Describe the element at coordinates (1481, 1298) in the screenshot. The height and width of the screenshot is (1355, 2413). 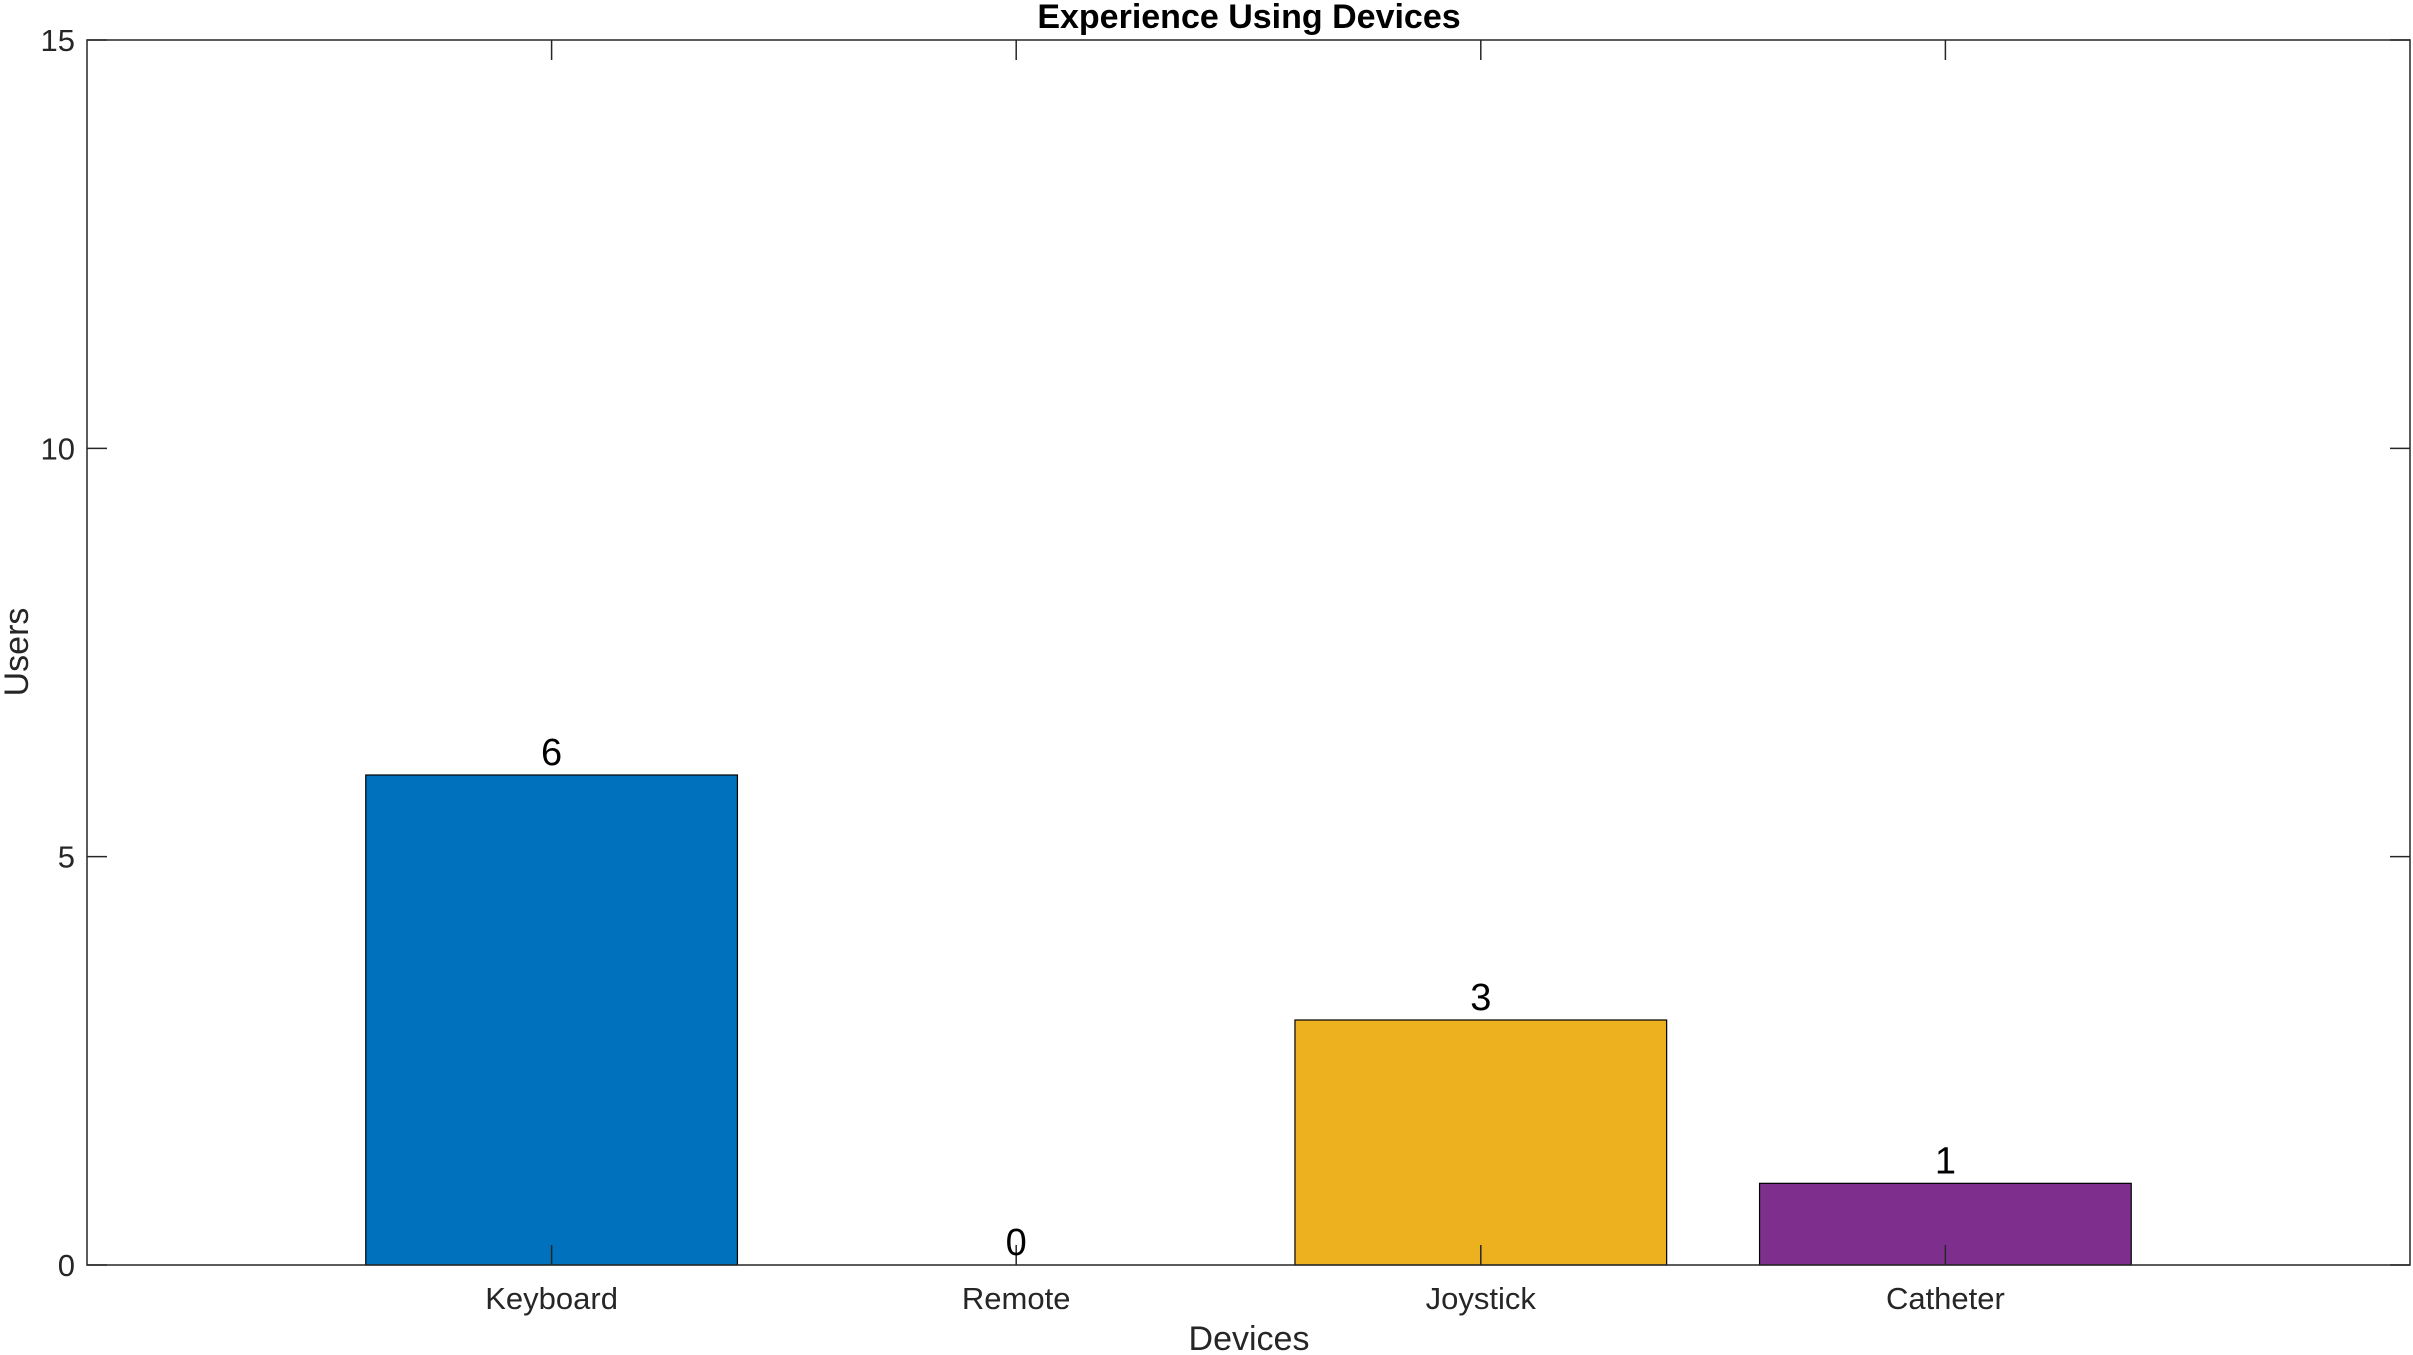
I see `x-tick-label-joystick: Joystick` at that location.